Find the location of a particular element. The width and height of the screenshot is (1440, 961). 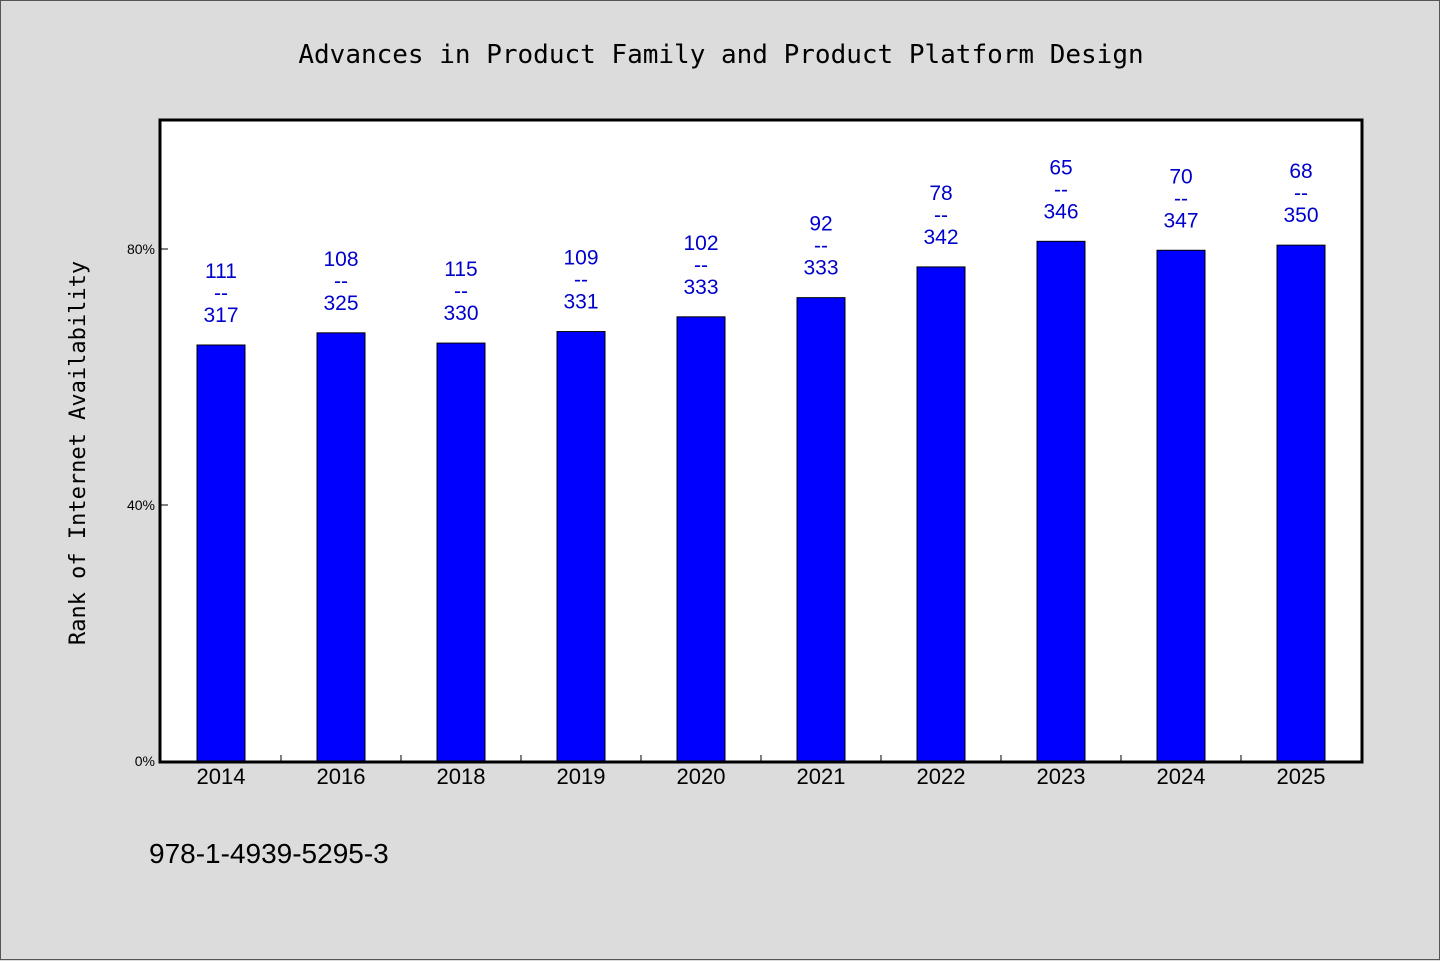

x-tick-label: 2014 is located at coordinates (221, 776).